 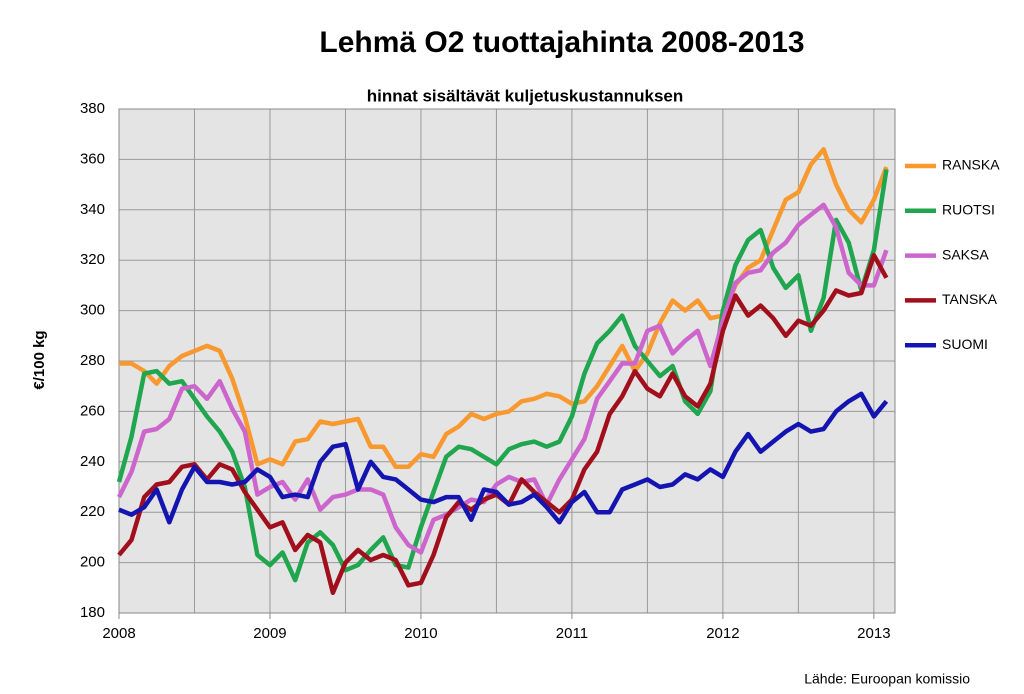 I want to click on legend-label: SAKSA, so click(x=965, y=254).